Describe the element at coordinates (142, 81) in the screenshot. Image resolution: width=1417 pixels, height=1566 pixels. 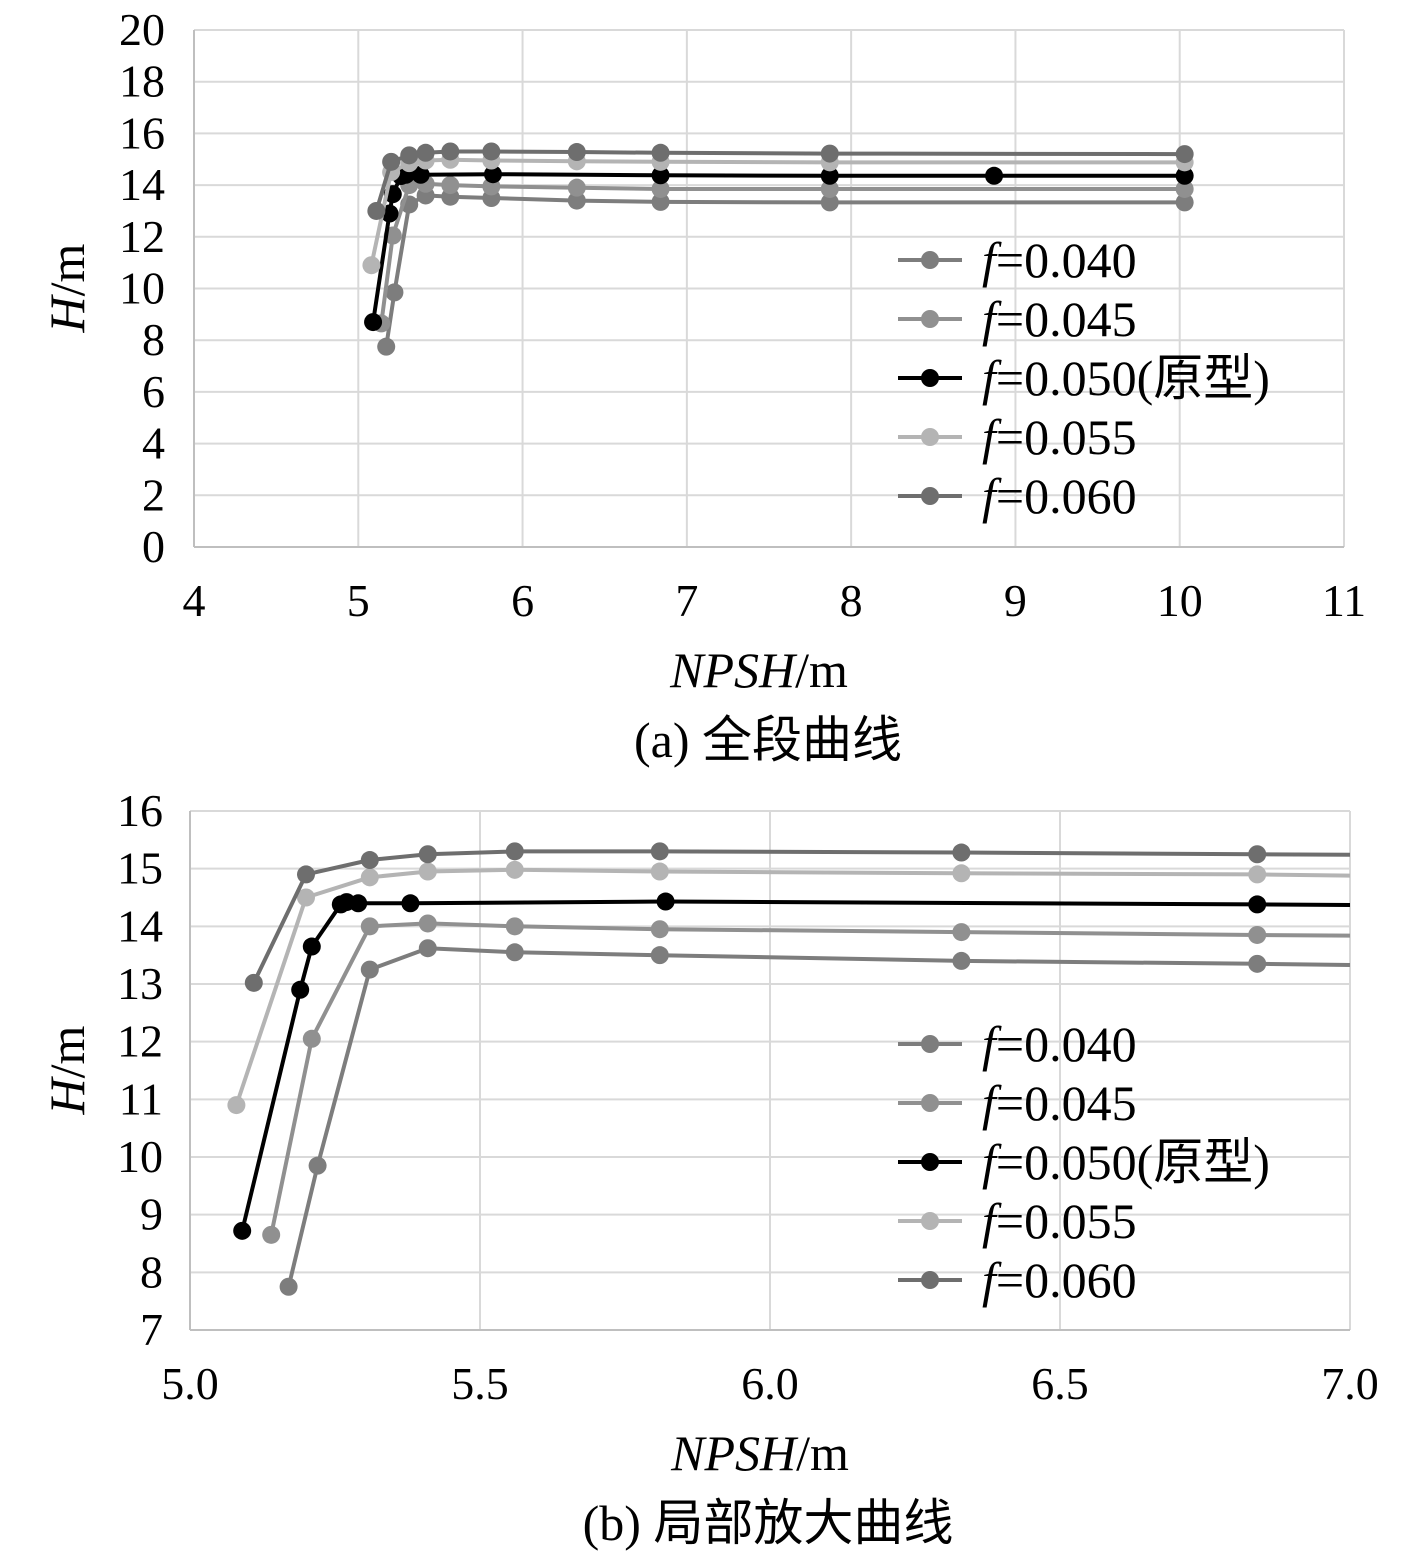
I see `y-tick-label: 18` at that location.